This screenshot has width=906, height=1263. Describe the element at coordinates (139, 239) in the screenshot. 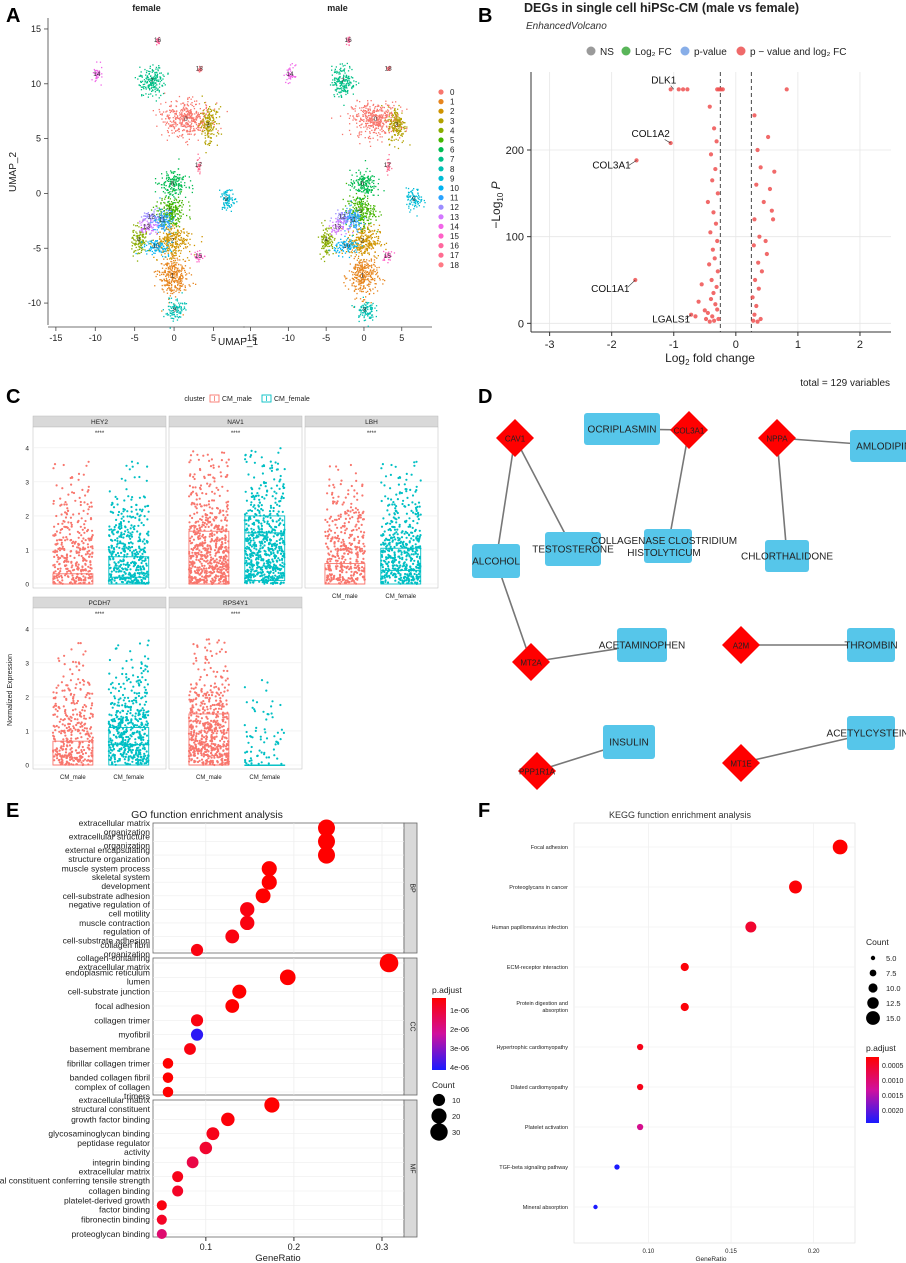

I see `cluster-label: 4` at that location.